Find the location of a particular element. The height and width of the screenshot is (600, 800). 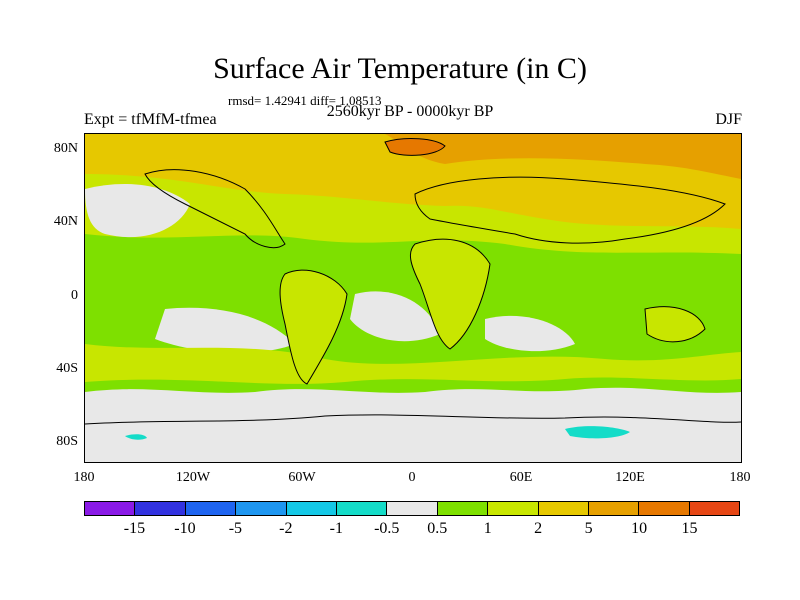

lat-tick-0: 0 is located at coordinates (74, 295).